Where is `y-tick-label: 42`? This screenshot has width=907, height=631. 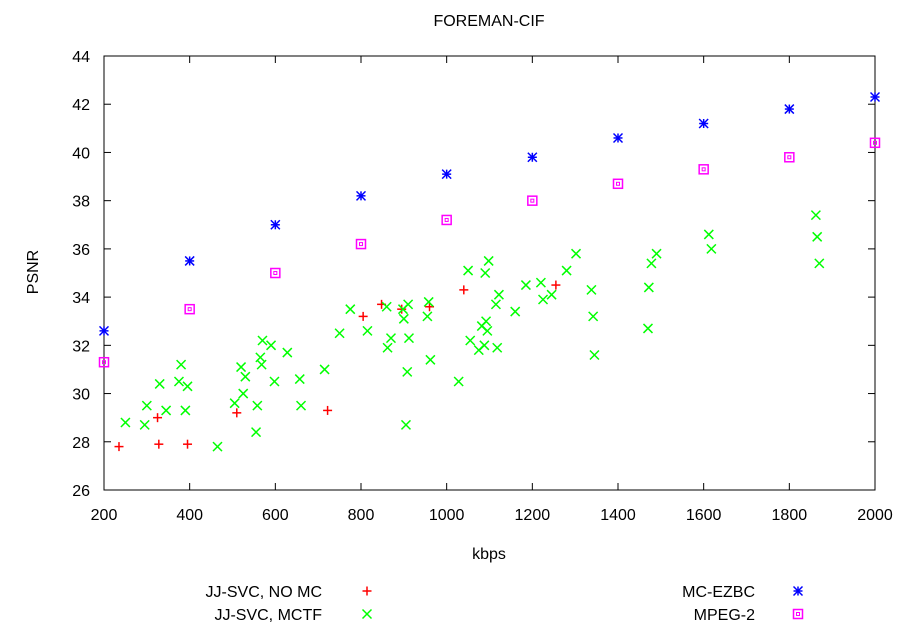 y-tick-label: 42 is located at coordinates (81, 105).